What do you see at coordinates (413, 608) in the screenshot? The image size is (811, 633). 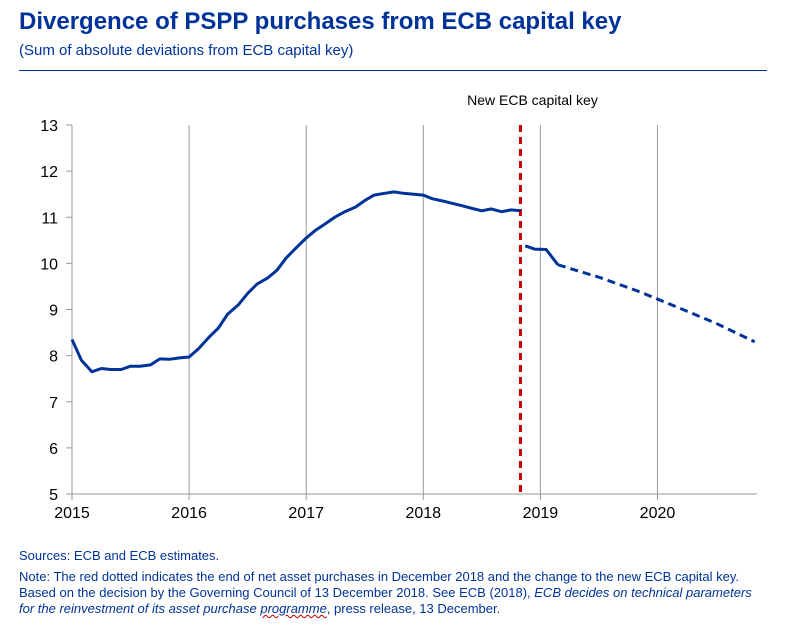 I see `note-tail: , press release, 13 December.` at bounding box center [413, 608].